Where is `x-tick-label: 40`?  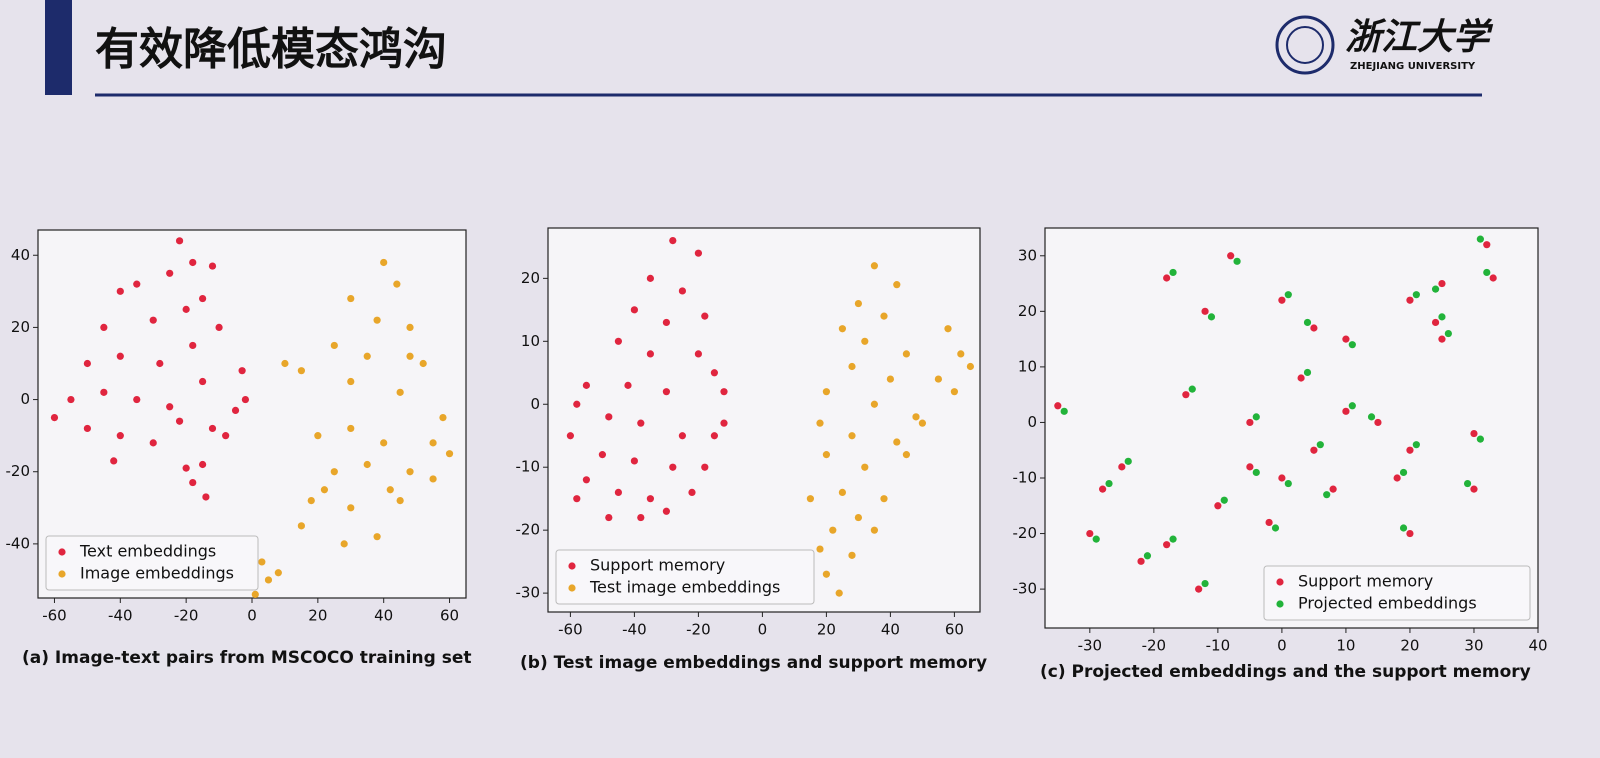
x-tick-label: 40 is located at coordinates (383, 616).